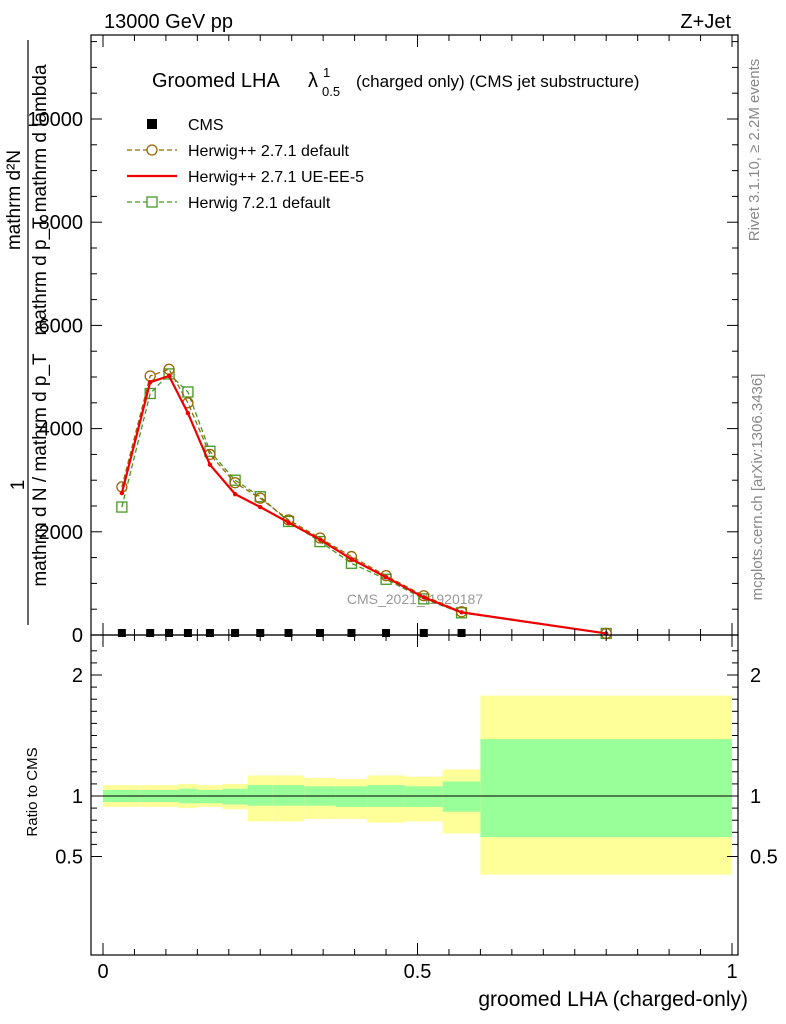 The width and height of the screenshot is (786, 1024). I want to click on watermark: CMS_2021_I1920187, so click(415, 599).